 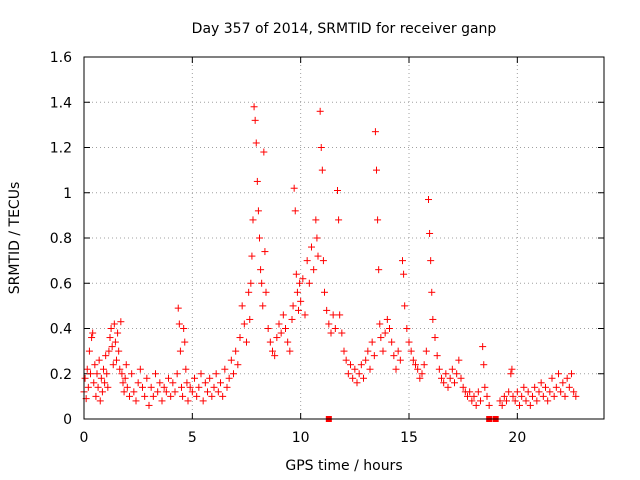 What do you see at coordinates (61, 375) in the screenshot?
I see `y-tick-label: 0.2` at bounding box center [61, 375].